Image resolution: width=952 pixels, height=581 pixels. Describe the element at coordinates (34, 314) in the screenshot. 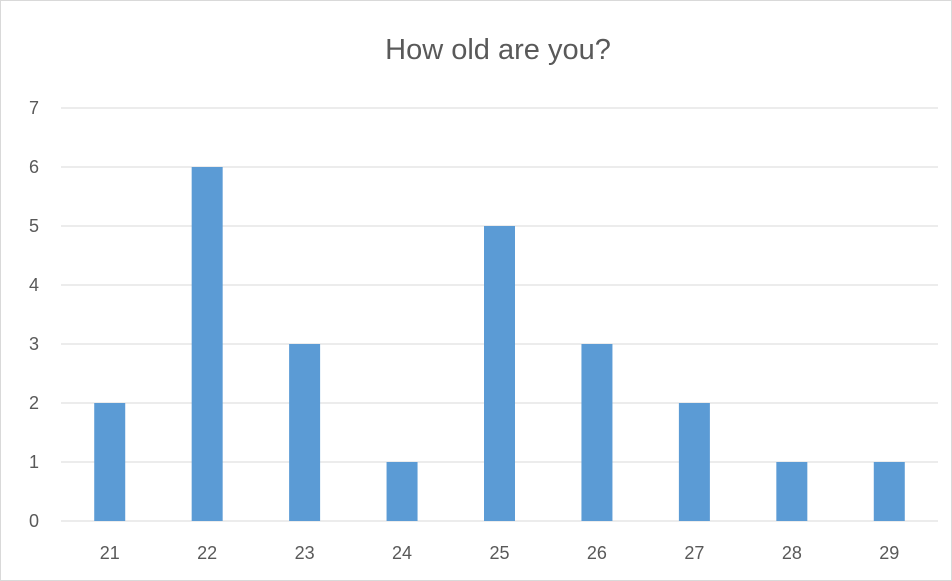

I see `y-axis-ticks: 0 1 2 3 4 5 6 7` at that location.